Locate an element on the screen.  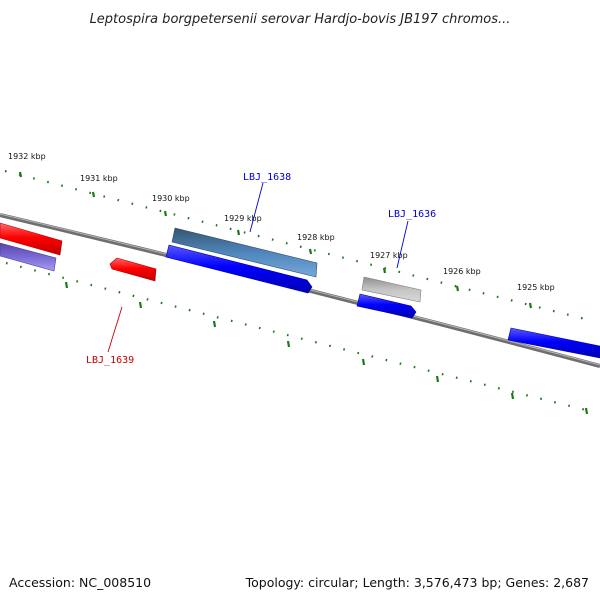
gene-label-leaders is located at coordinates (258, 267).